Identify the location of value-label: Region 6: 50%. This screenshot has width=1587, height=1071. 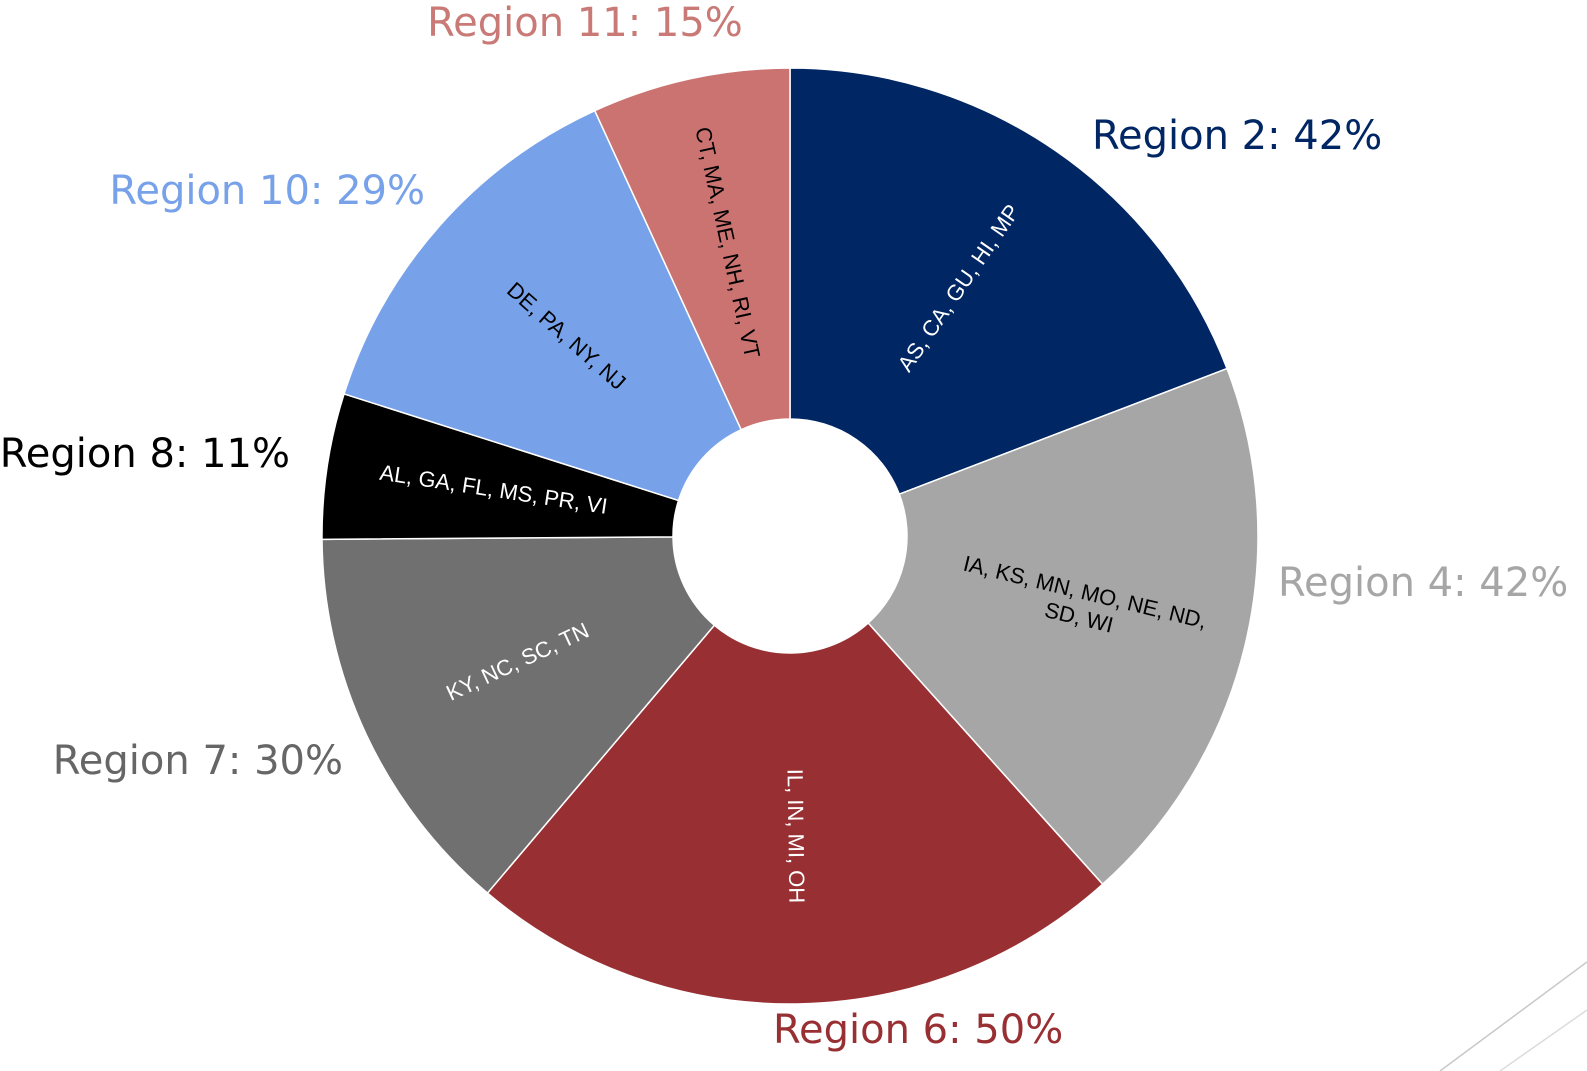
(918, 1030).